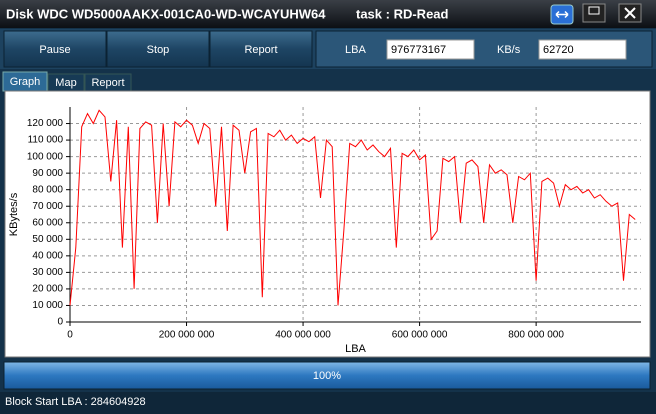 This screenshot has width=656, height=414. What do you see at coordinates (47, 222) in the screenshot?
I see `y-tick-label: 60 000` at bounding box center [47, 222].